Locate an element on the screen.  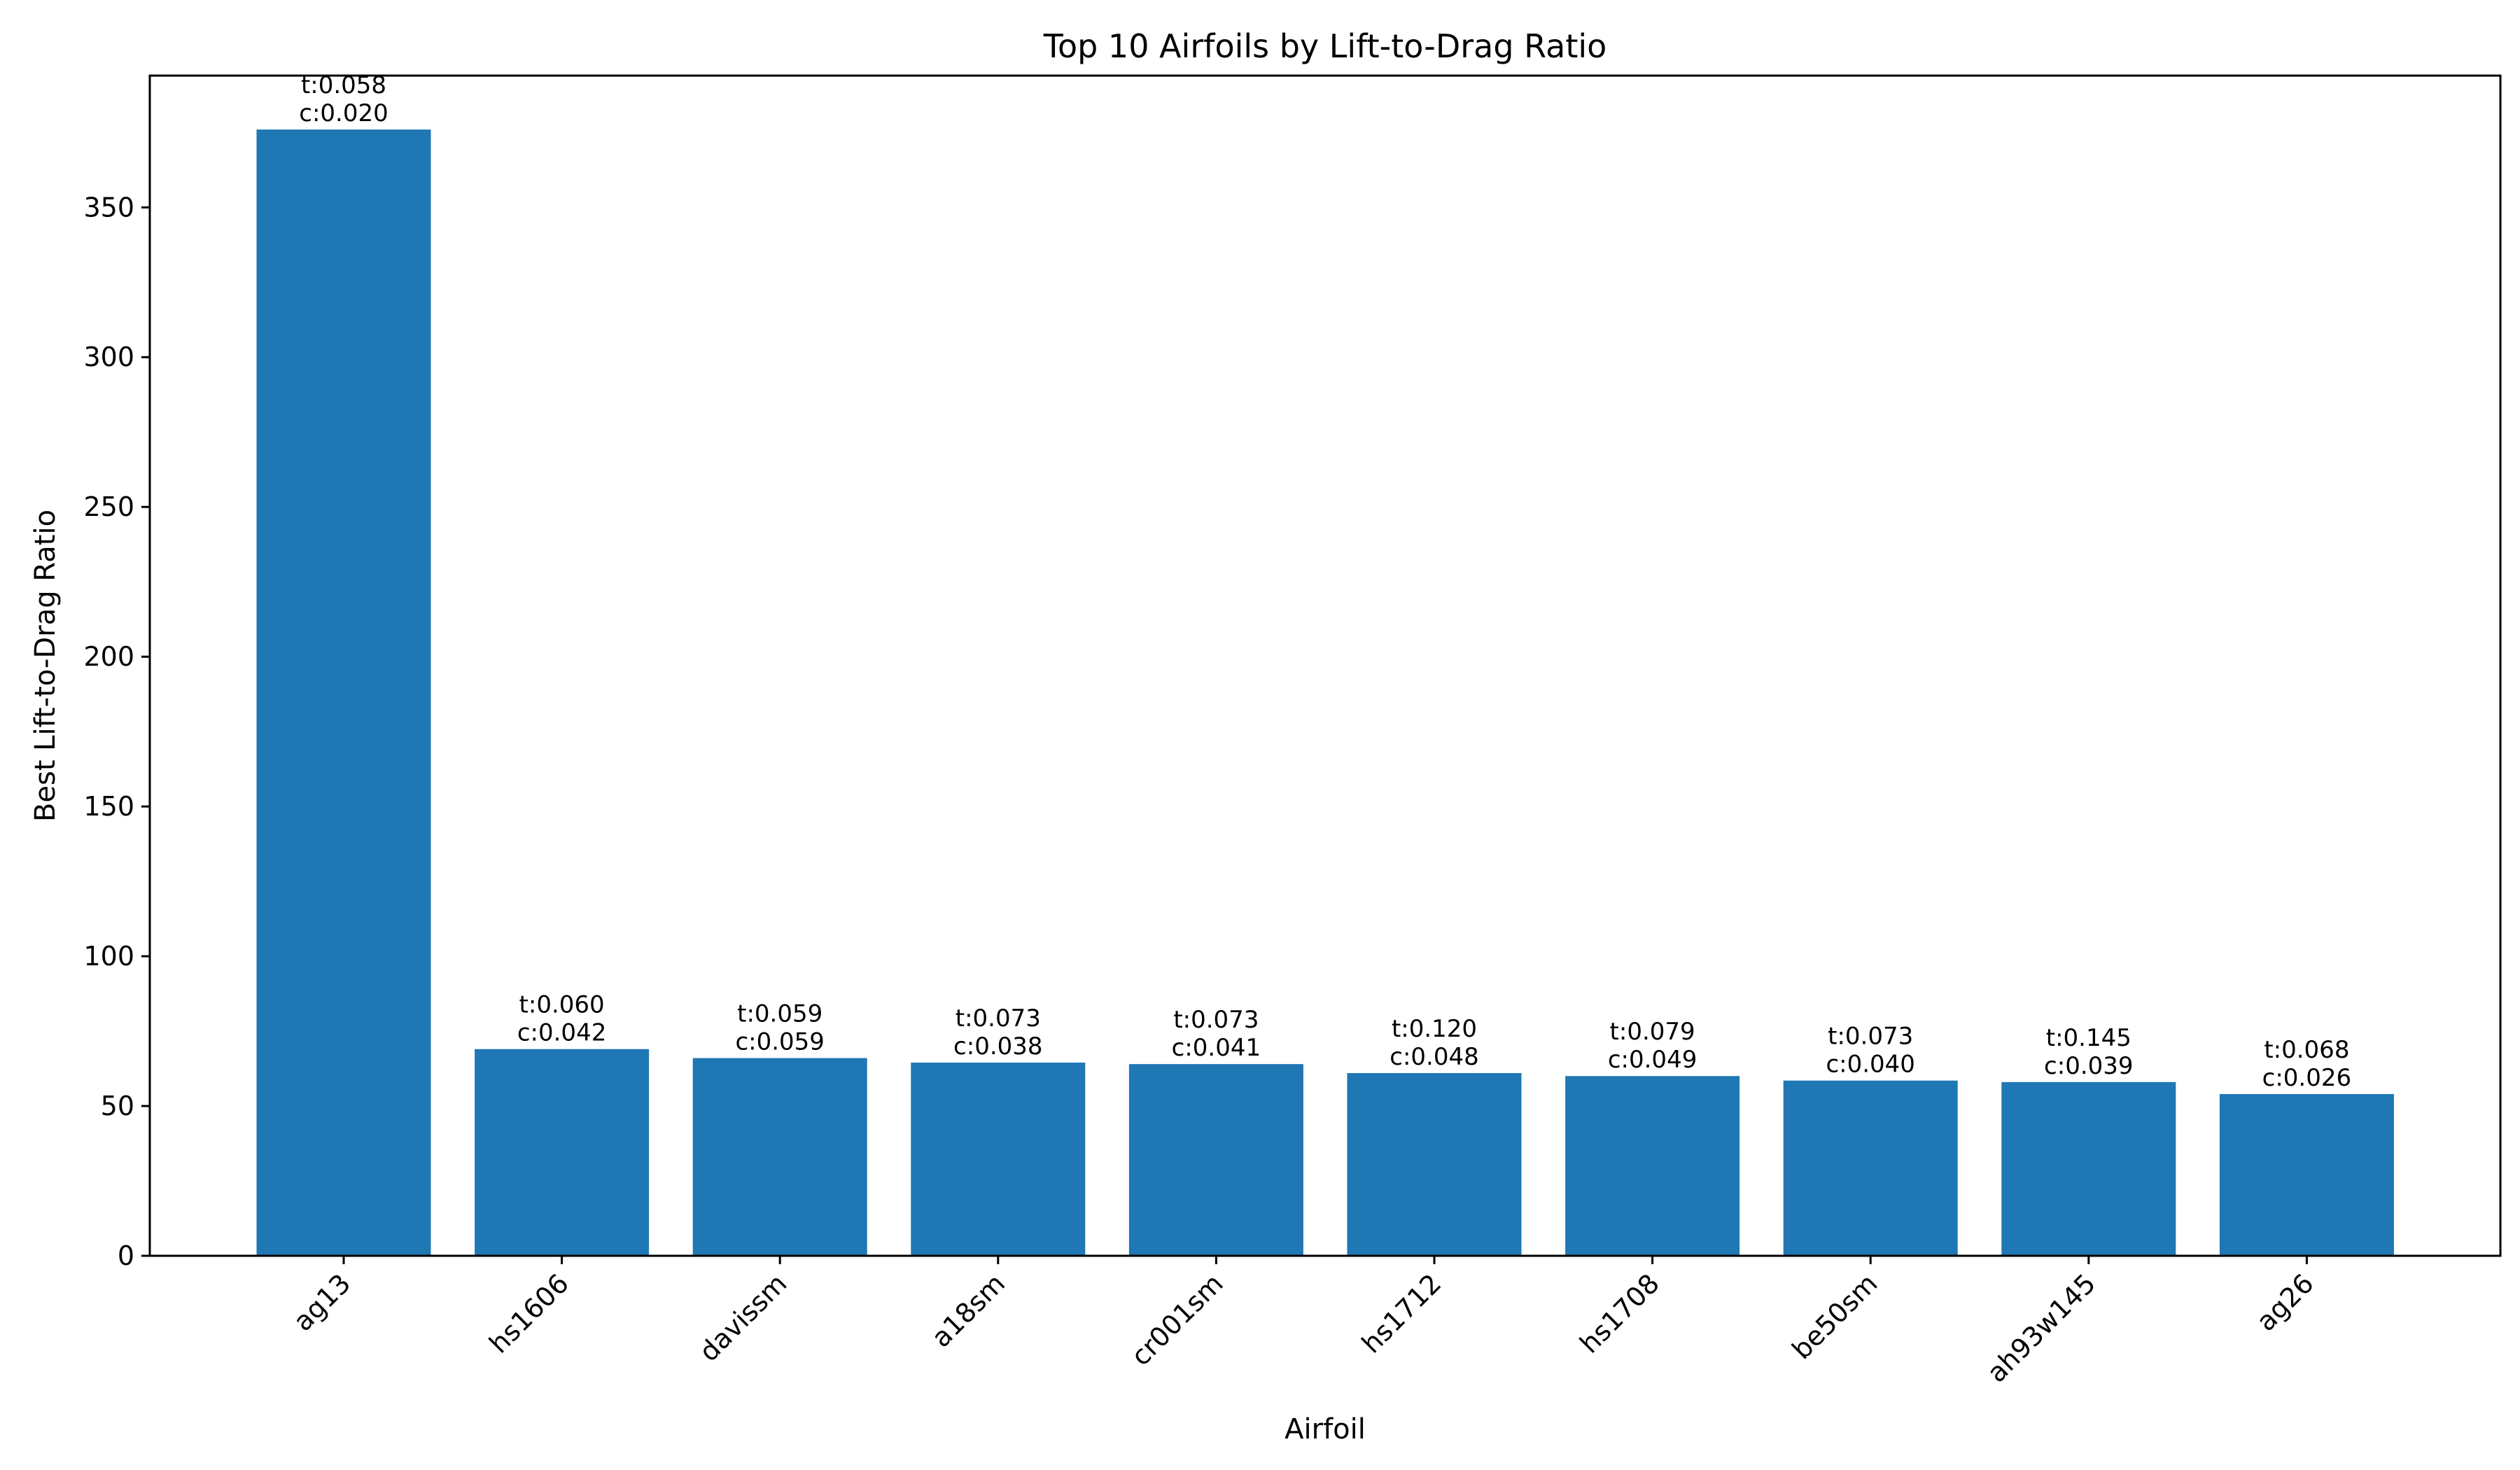
x-tick-label: hs1708 is located at coordinates (1619, 1313).